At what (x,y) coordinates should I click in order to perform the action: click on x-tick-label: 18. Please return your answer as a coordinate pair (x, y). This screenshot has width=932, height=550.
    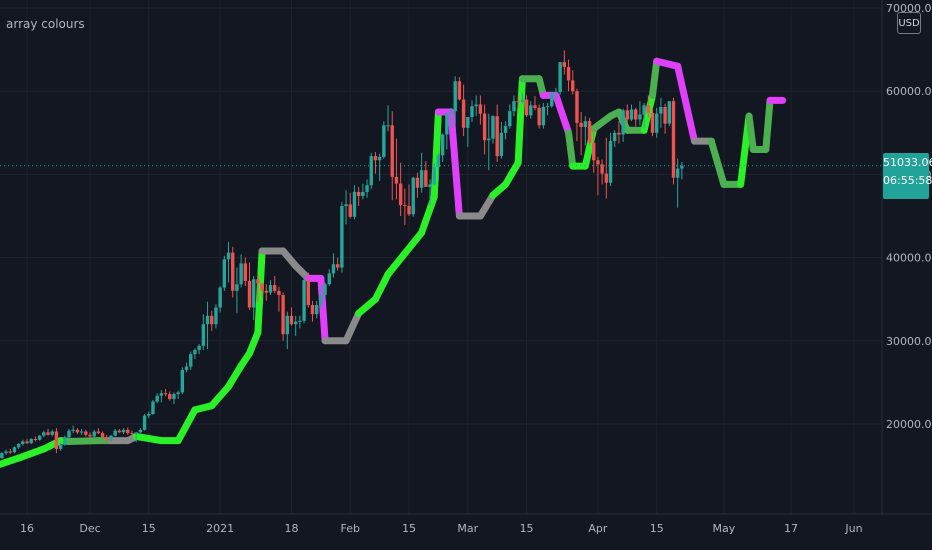
    Looking at the image, I should click on (291, 528).